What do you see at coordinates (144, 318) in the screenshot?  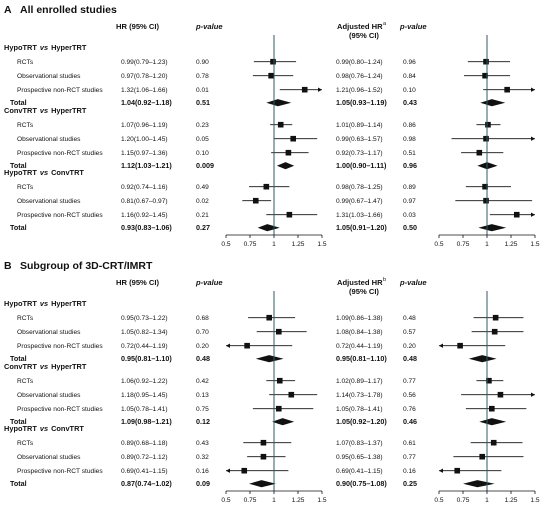 I see `hr-ci-value: 0.95(0.73–1.22)` at bounding box center [144, 318].